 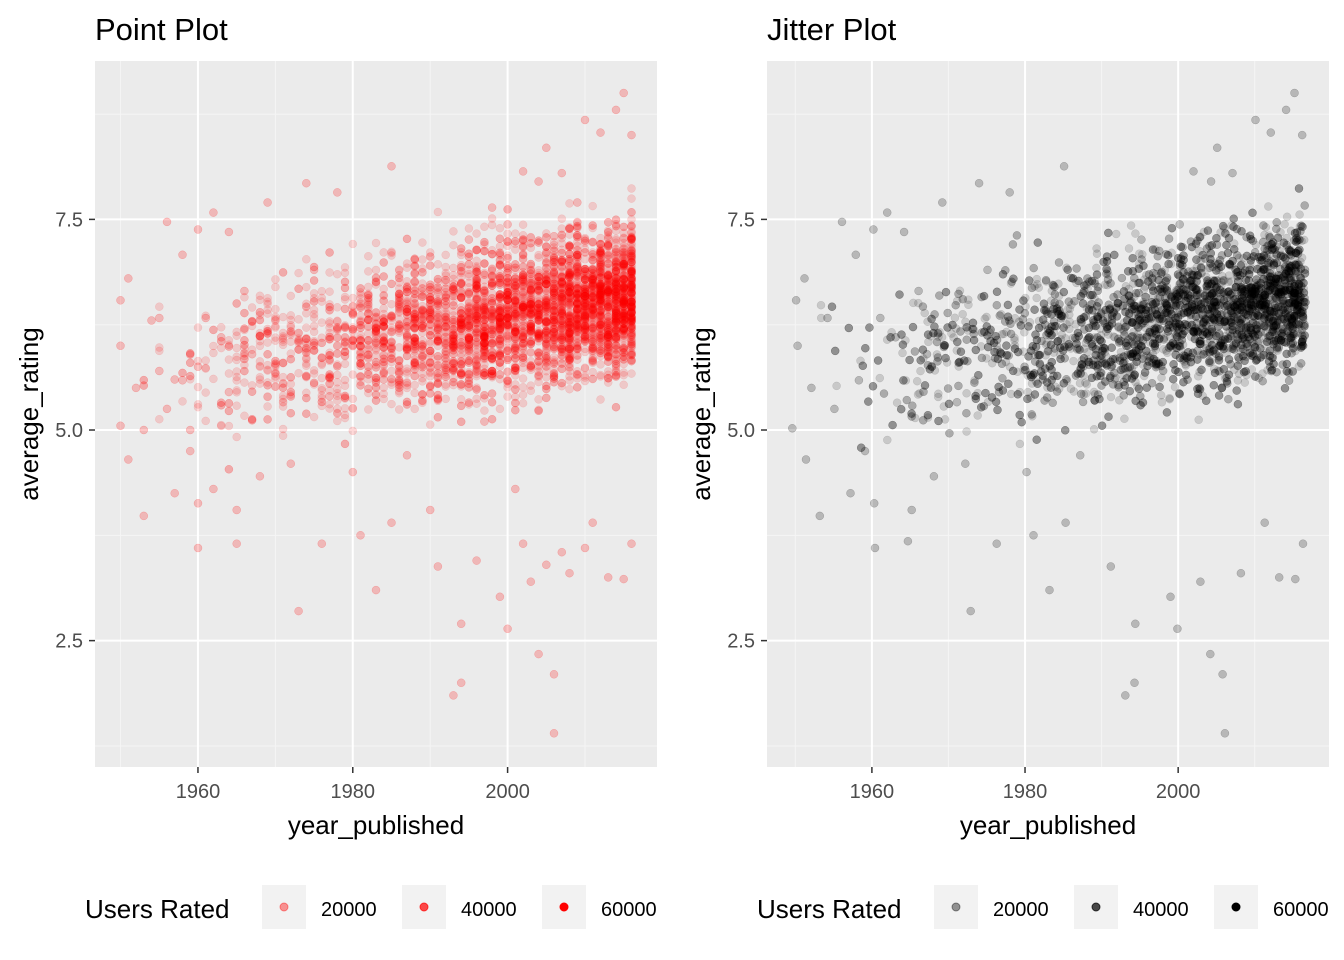 What do you see at coordinates (69, 642) in the screenshot?
I see `y-tick-label: 2.5` at bounding box center [69, 642].